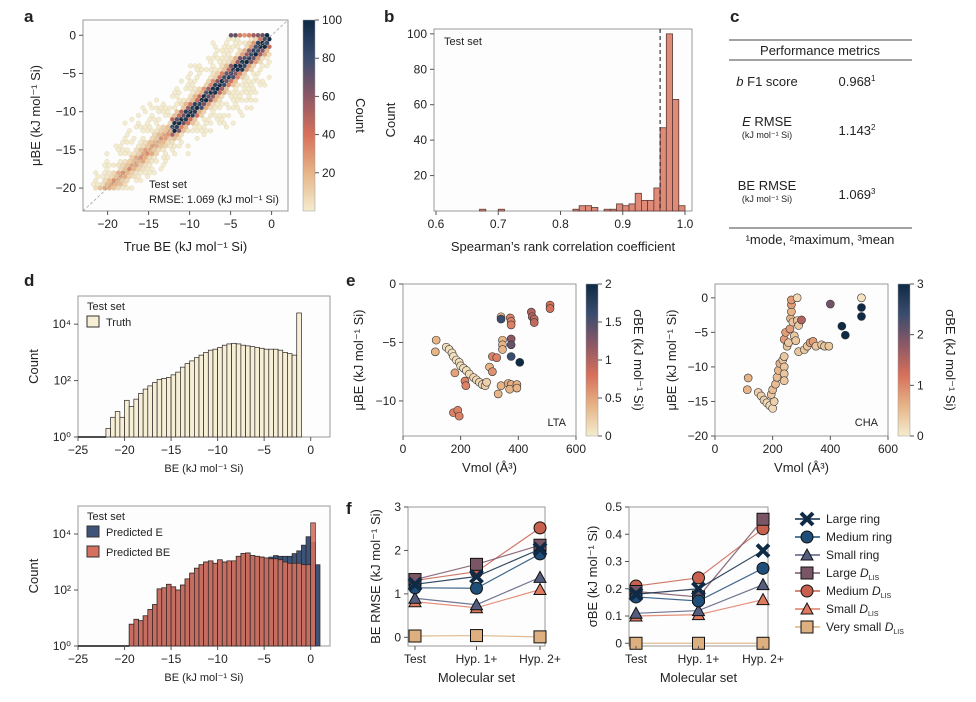 This screenshot has width=976, height=702. Describe the element at coordinates (78, 450) in the screenshot. I see `x-tick-label: −25` at that location.